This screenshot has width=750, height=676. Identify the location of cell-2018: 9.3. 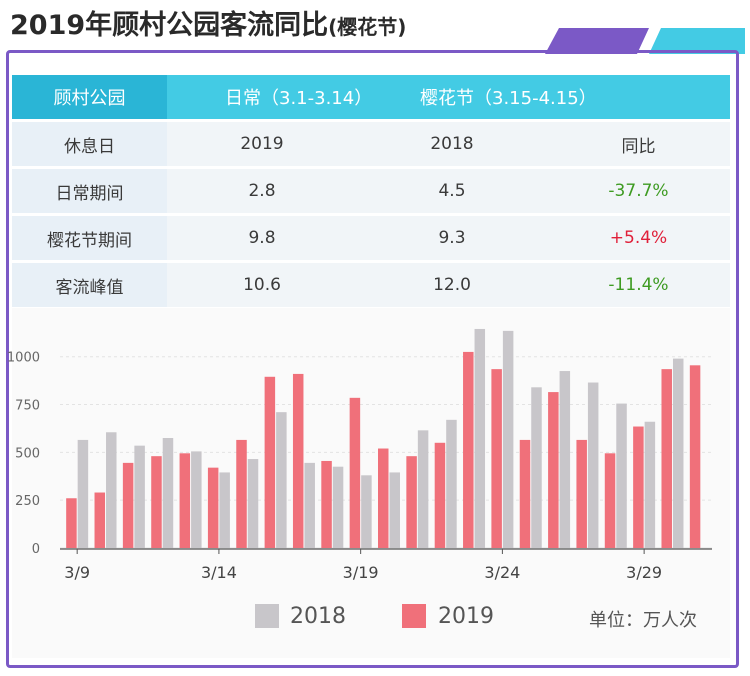
(452, 238).